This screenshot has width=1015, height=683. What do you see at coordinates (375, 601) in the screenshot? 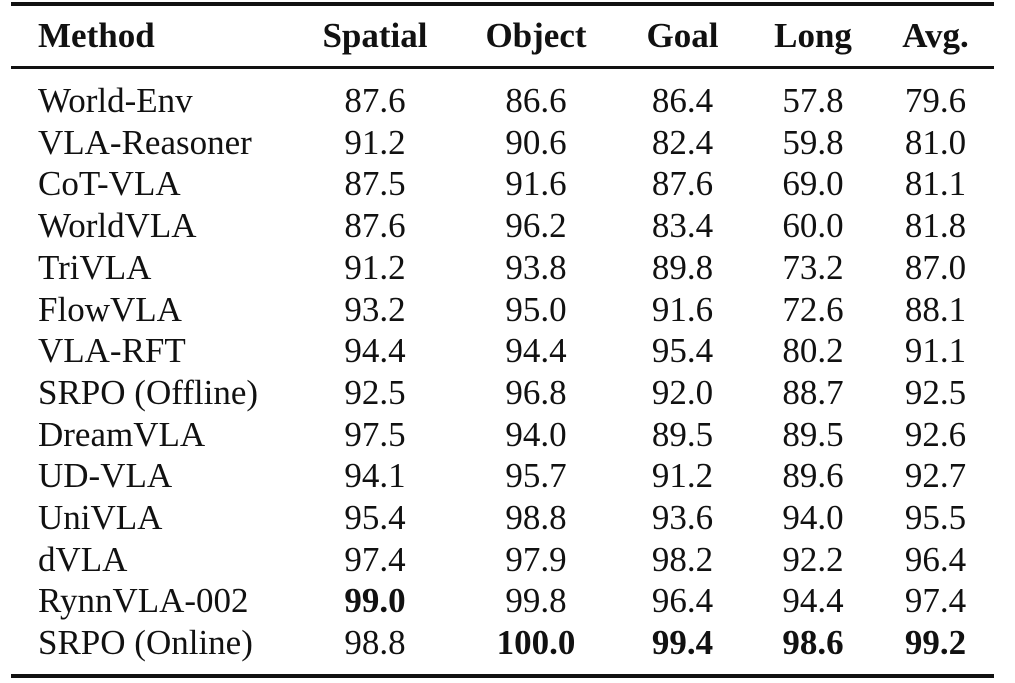
I see `spatial-cell: 99.0` at bounding box center [375, 601].